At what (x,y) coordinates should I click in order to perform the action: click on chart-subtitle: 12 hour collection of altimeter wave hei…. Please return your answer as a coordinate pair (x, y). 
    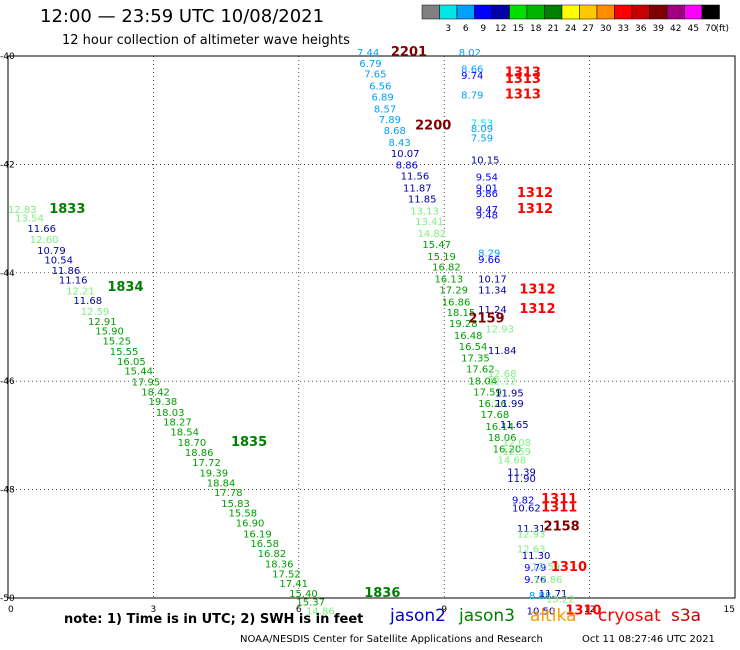
    Looking at the image, I should click on (206, 40).